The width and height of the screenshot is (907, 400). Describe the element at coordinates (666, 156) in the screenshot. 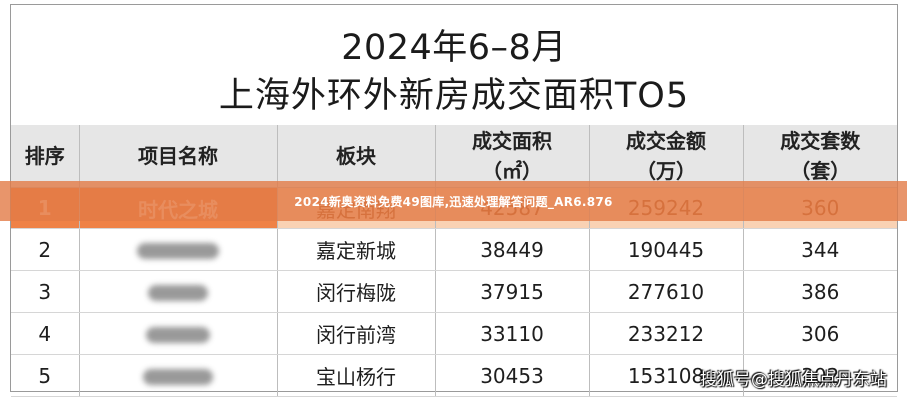

I see `header-amount: 成交金额 （万）` at that location.